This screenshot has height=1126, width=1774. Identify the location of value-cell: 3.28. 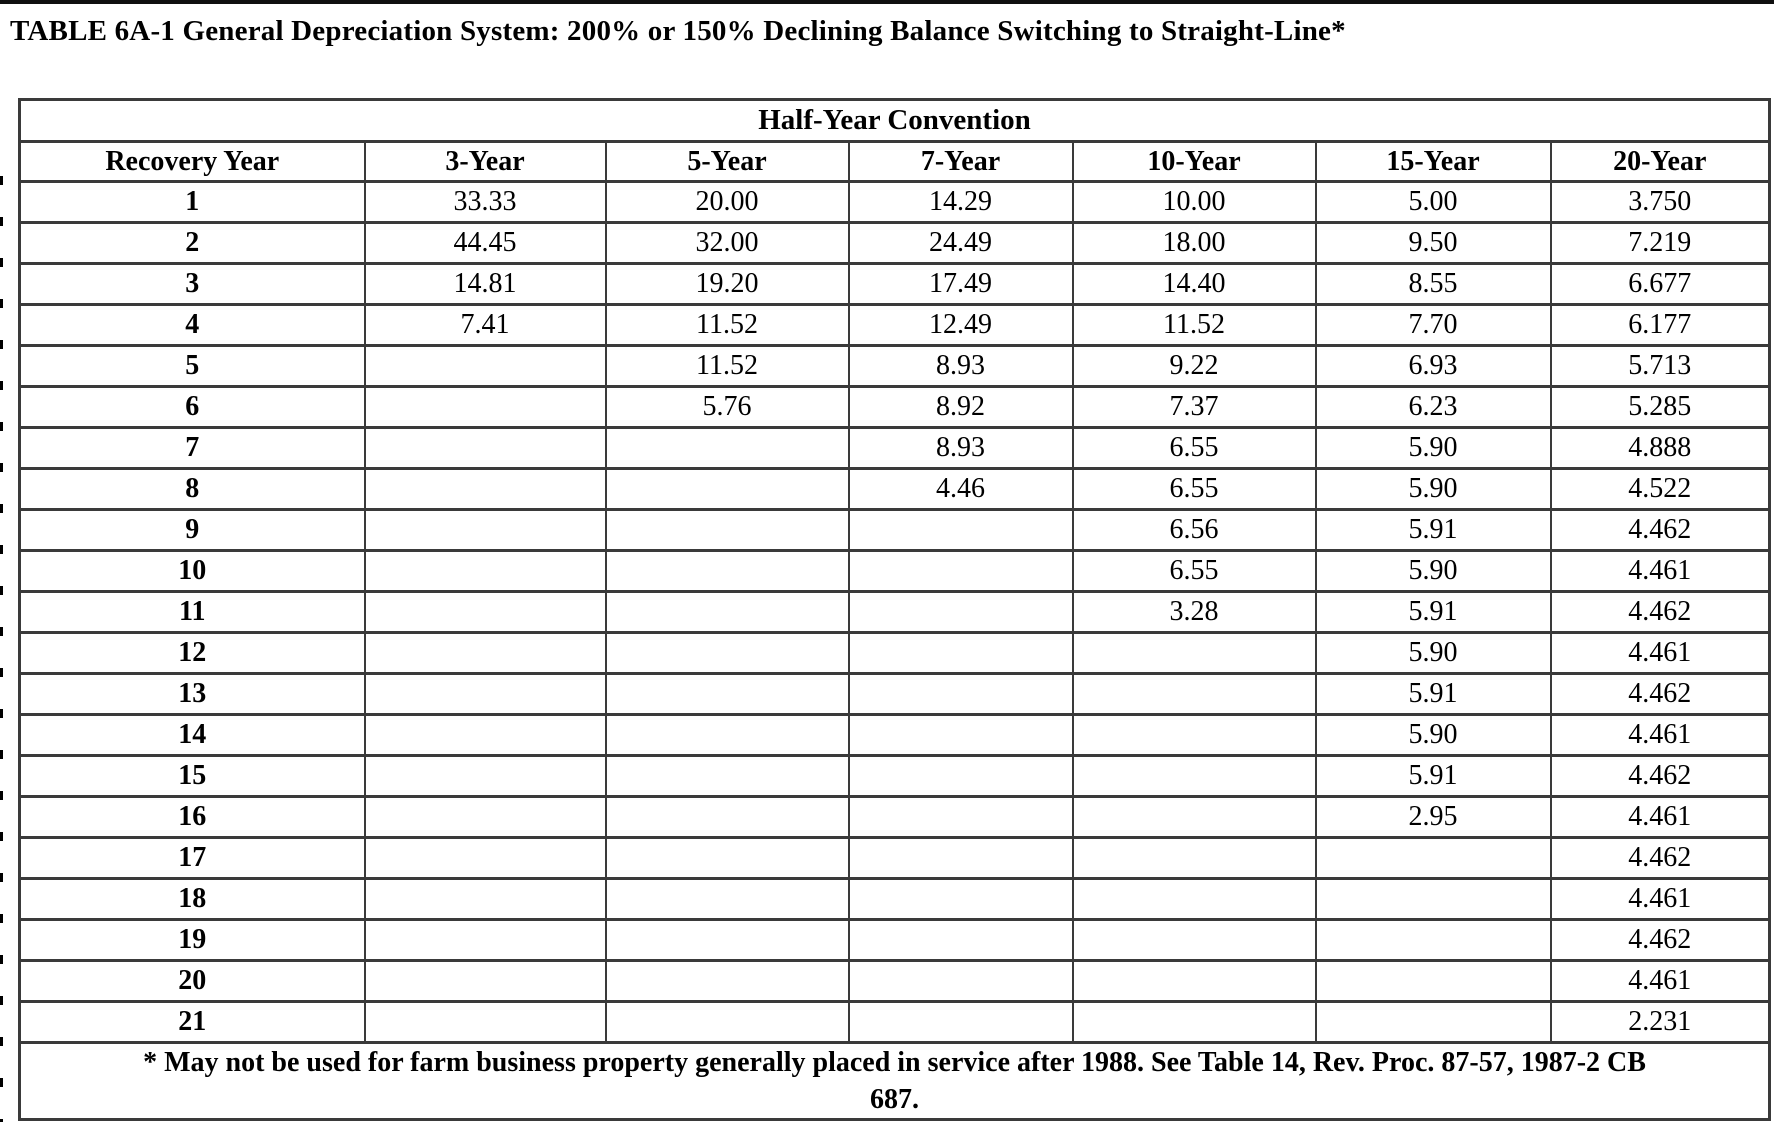
(1194, 612).